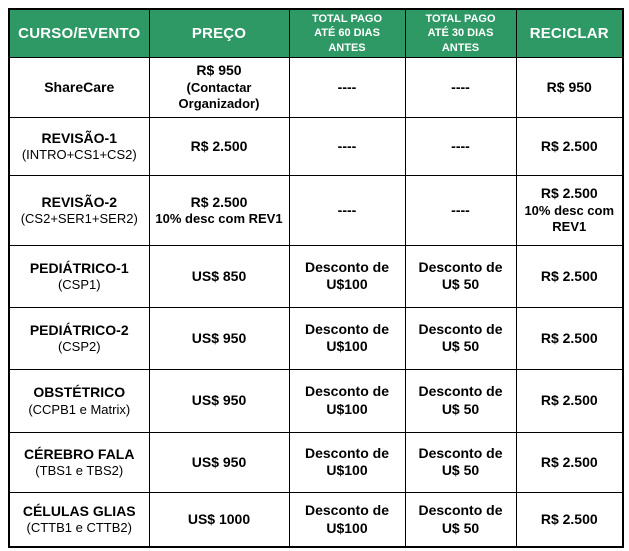 Image resolution: width=629 pixels, height=551 pixels. I want to click on course-main-text: OBSTÉTRICO, so click(79, 392).